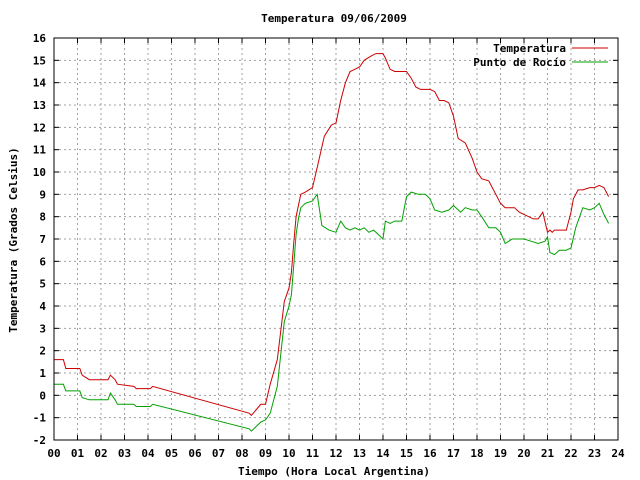  What do you see at coordinates (500, 453) in the screenshot?
I see `x-tick-label: 19` at bounding box center [500, 453].